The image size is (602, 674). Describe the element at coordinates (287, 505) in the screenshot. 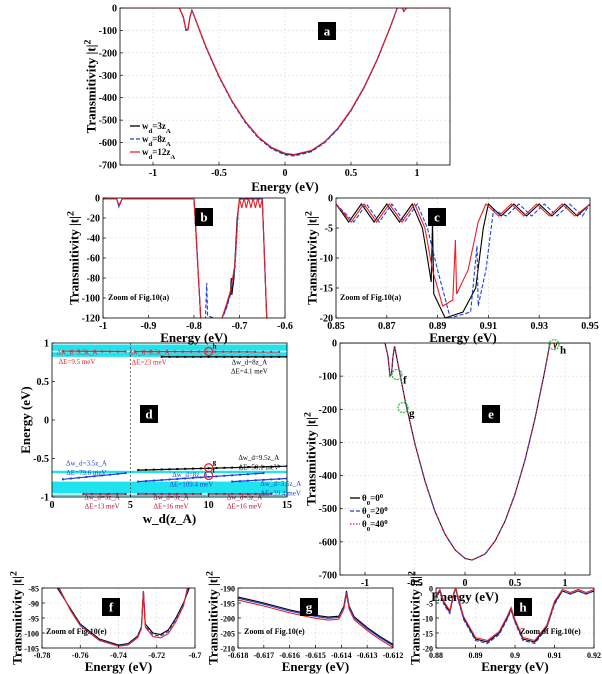

I see `x-tick-label: 15` at that location.